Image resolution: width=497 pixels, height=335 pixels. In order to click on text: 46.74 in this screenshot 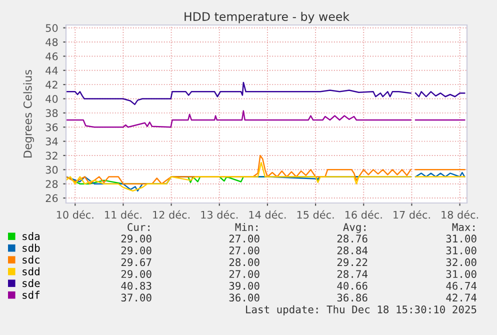, I will do `click(461, 286)`.